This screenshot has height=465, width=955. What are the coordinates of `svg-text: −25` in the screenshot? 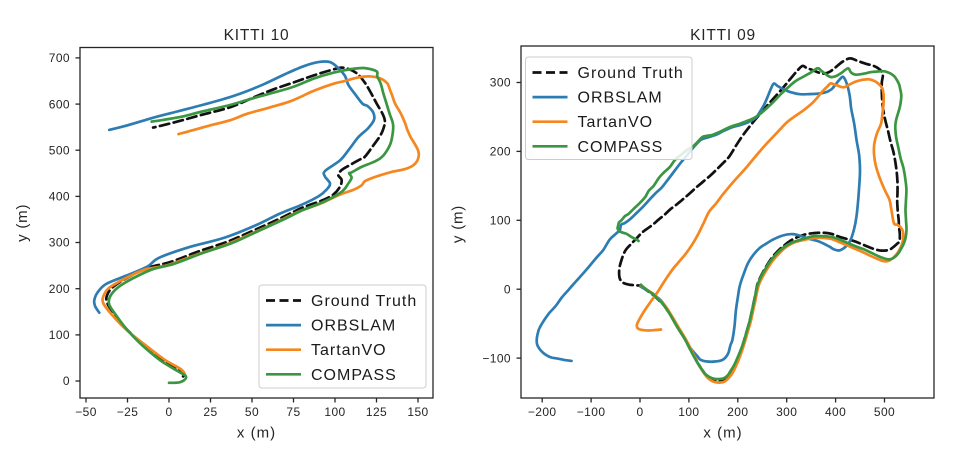 It's located at (128, 412).